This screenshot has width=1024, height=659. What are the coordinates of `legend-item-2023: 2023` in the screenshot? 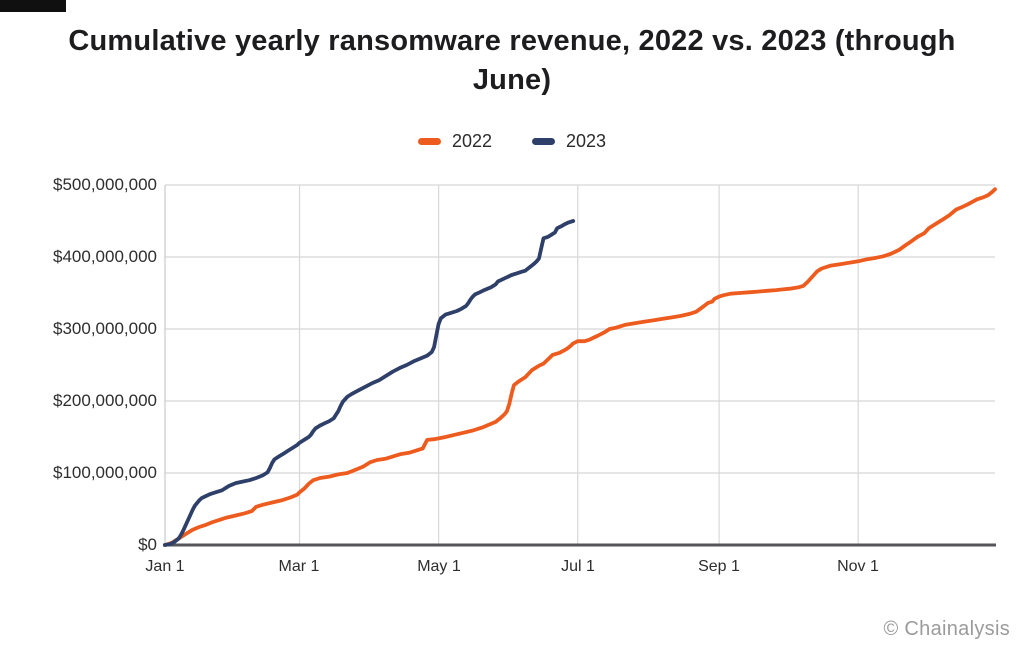 It's located at (569, 141).